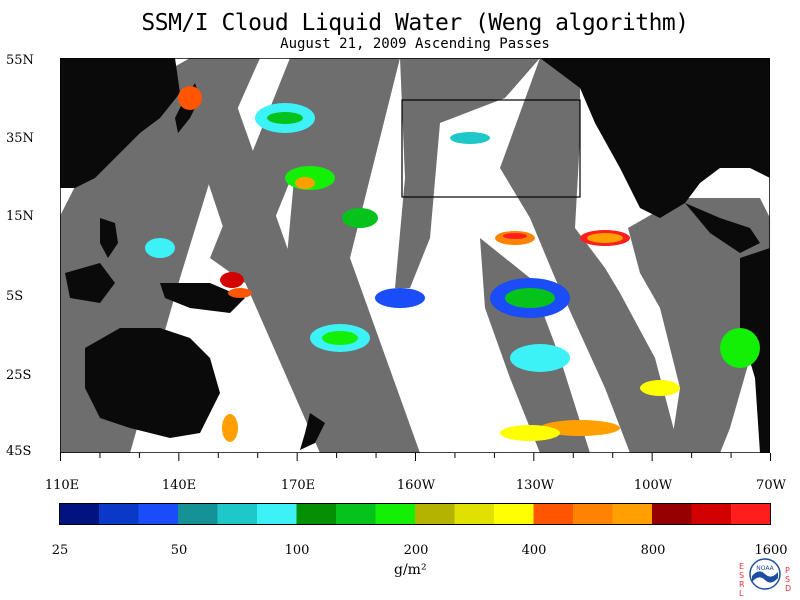 The height and width of the screenshot is (600, 800). Describe the element at coordinates (179, 550) in the screenshot. I see `colorbar-tick-label: 50` at that location.